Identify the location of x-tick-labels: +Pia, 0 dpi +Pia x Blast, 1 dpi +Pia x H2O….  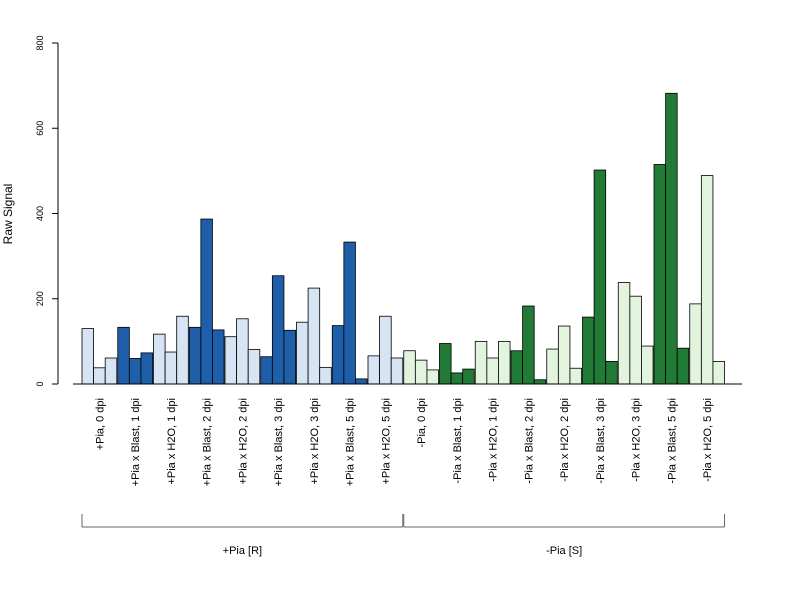
(404, 442).